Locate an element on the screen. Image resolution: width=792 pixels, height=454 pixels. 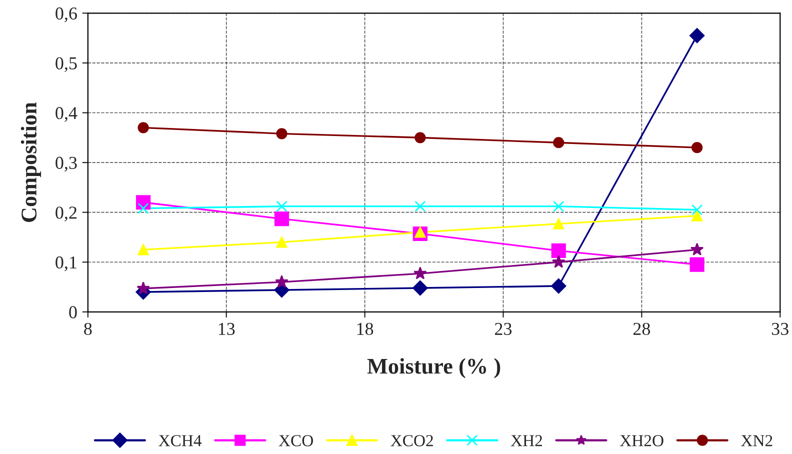
y-tick-label: 0,4 is located at coordinates (67, 114).